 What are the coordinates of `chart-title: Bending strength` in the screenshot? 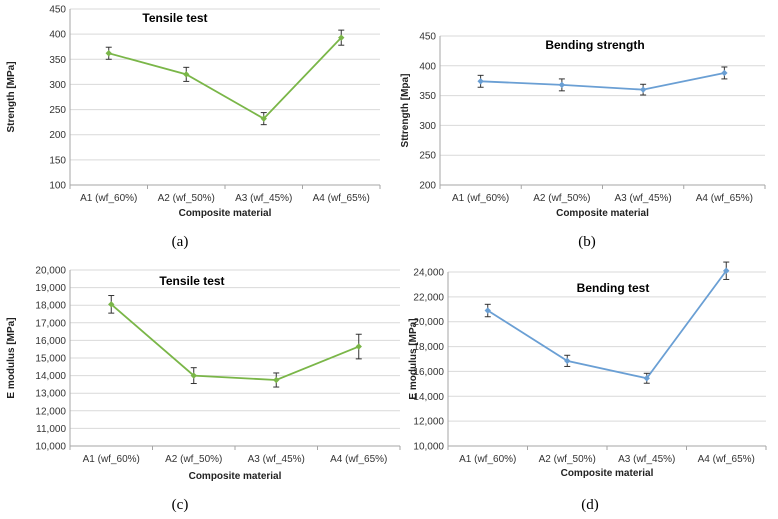 It's located at (594, 45).